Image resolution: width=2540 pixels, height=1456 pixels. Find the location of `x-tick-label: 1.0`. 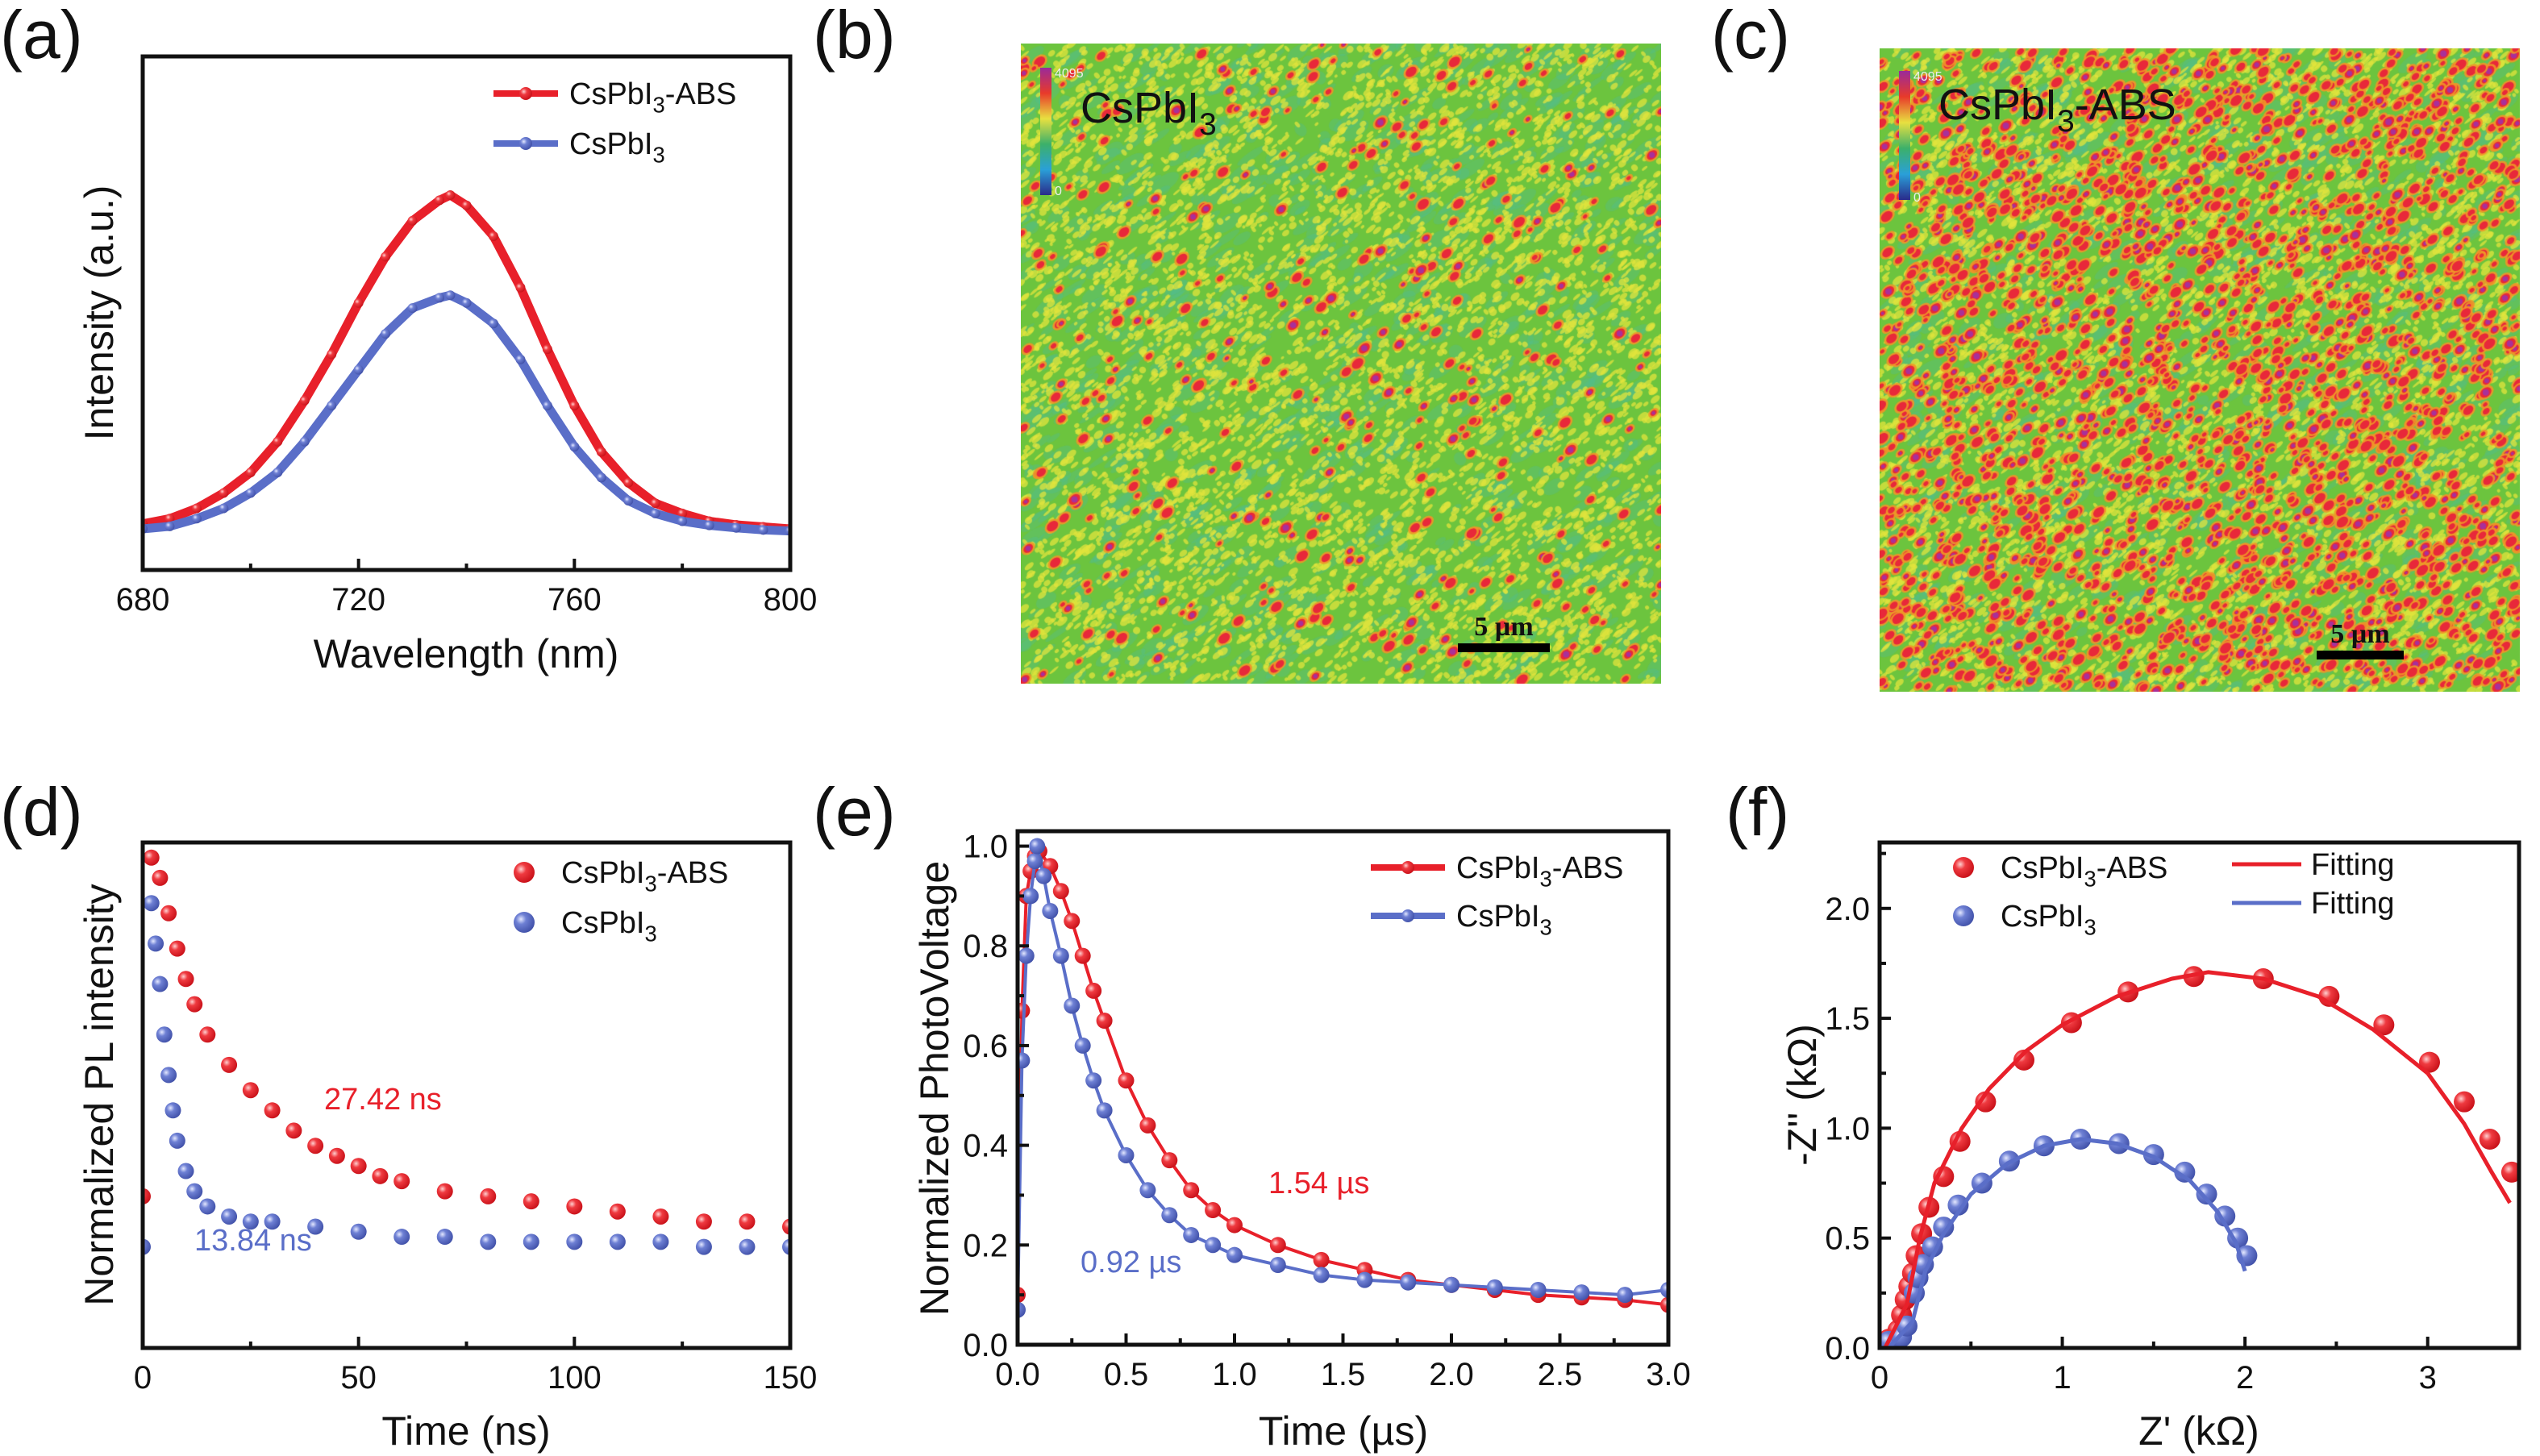

x-tick-label: 1.0 is located at coordinates (1234, 1374).